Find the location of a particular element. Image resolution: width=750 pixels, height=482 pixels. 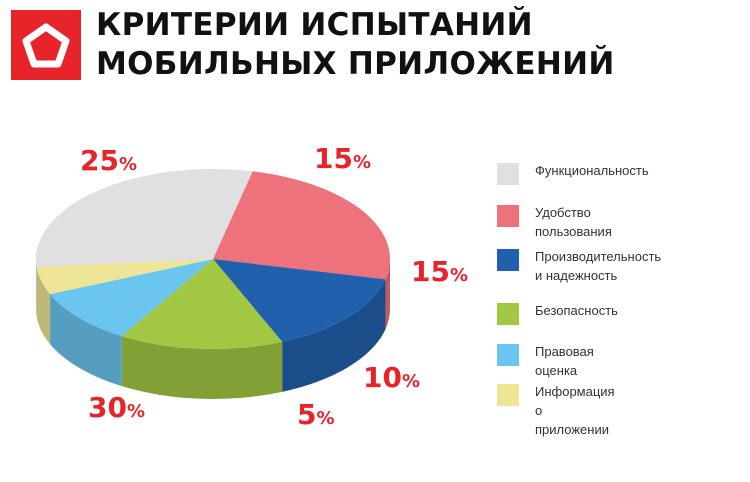

pie-percent-label-1: 25% is located at coordinates (108, 161).